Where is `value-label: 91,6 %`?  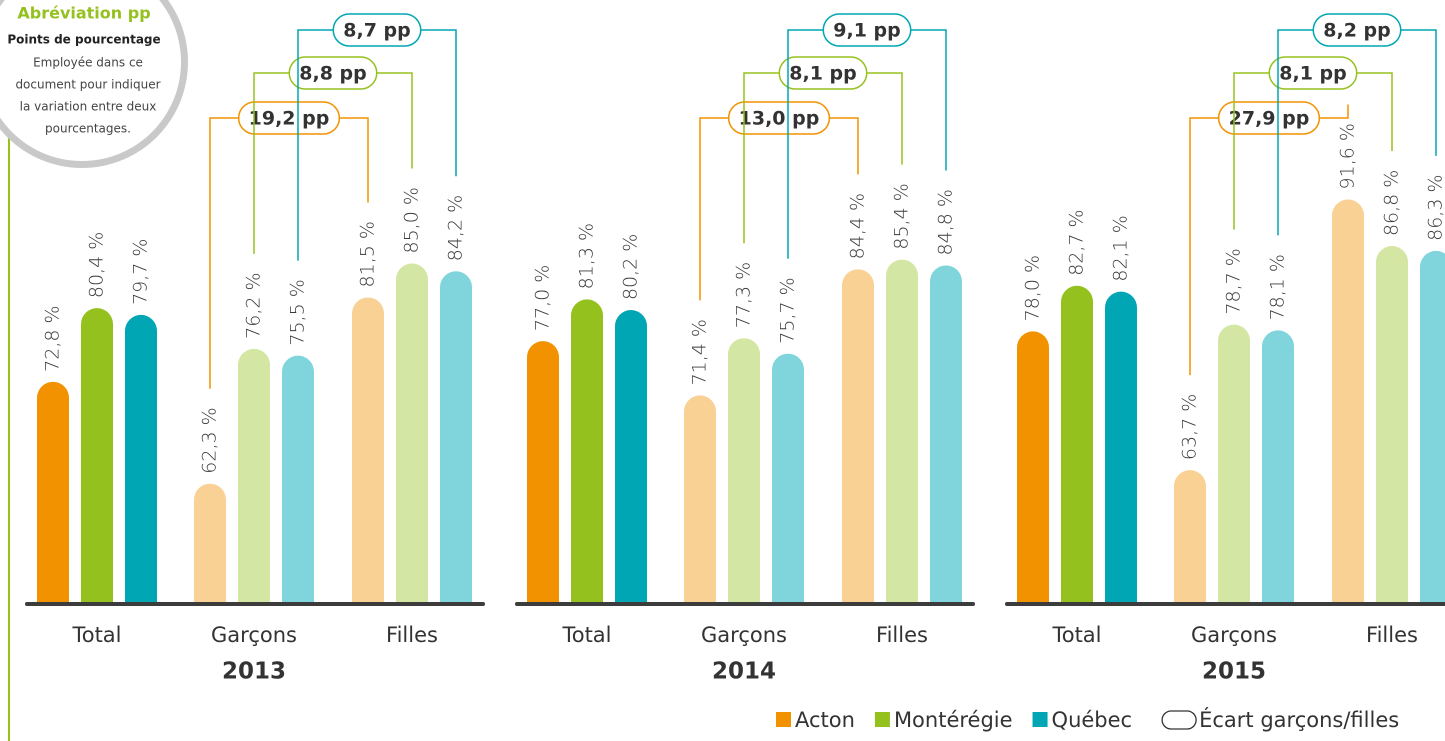
value-label: 91,6 % is located at coordinates (1348, 156).